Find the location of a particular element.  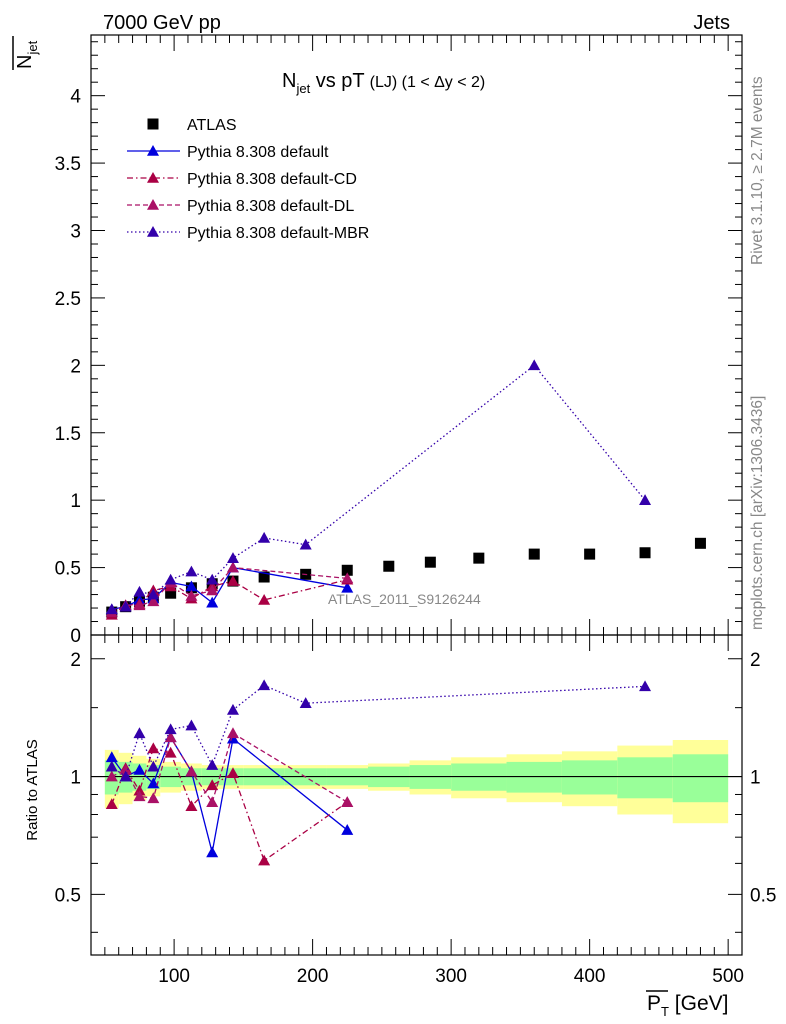

chart-title: Njet vs pT (LJ) (1 < Δy < 2) is located at coordinates (383, 83).